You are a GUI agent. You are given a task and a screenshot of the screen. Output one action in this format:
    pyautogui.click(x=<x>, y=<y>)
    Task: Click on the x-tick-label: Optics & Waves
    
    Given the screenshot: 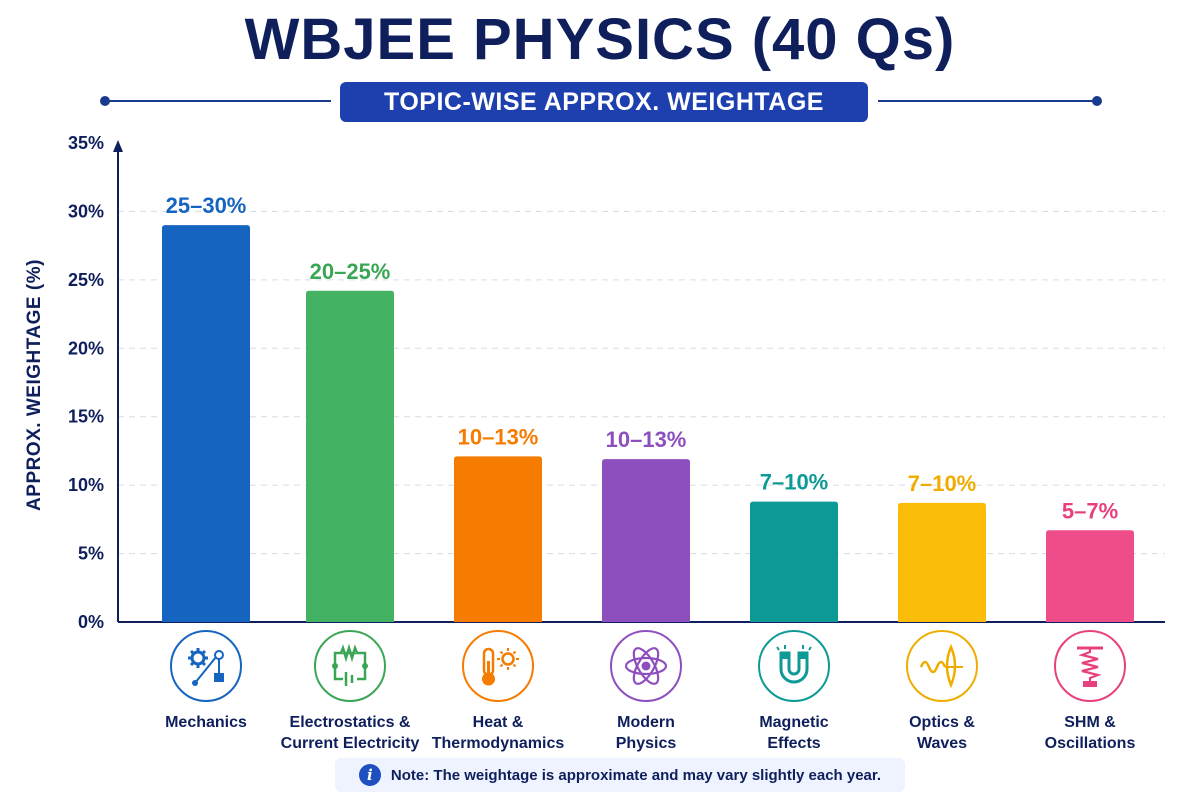 What is the action you would take?
    pyautogui.click(x=942, y=733)
    